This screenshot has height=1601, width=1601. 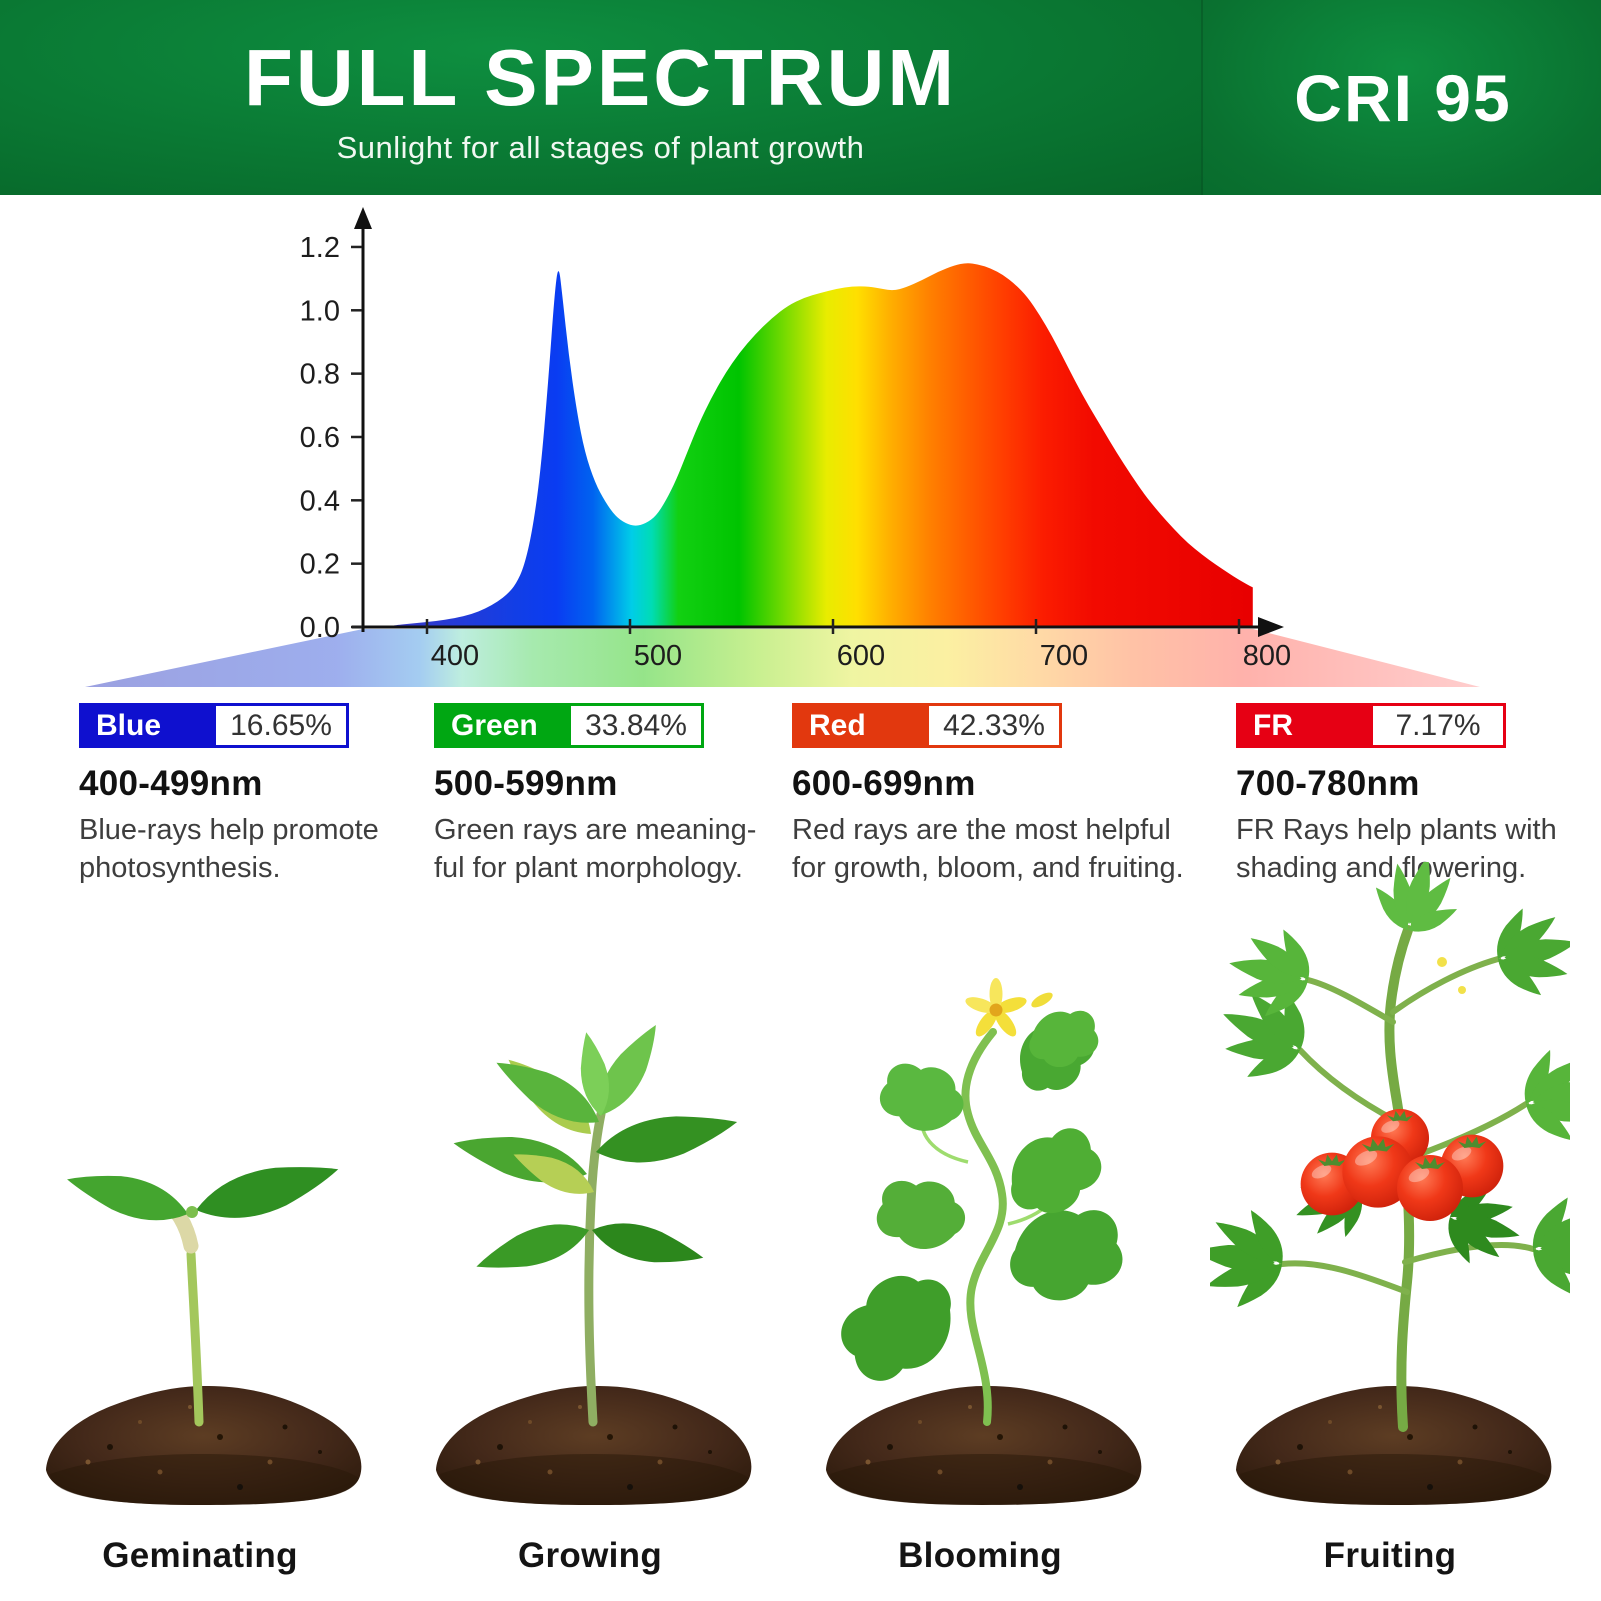 What do you see at coordinates (171, 783) in the screenshot?
I see `legend-blue-range: 400-499nm` at bounding box center [171, 783].